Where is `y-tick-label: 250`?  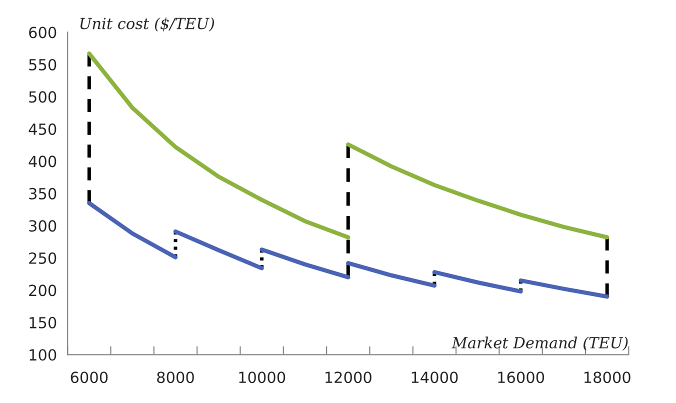
y-tick-label: 250 is located at coordinates (42, 258).